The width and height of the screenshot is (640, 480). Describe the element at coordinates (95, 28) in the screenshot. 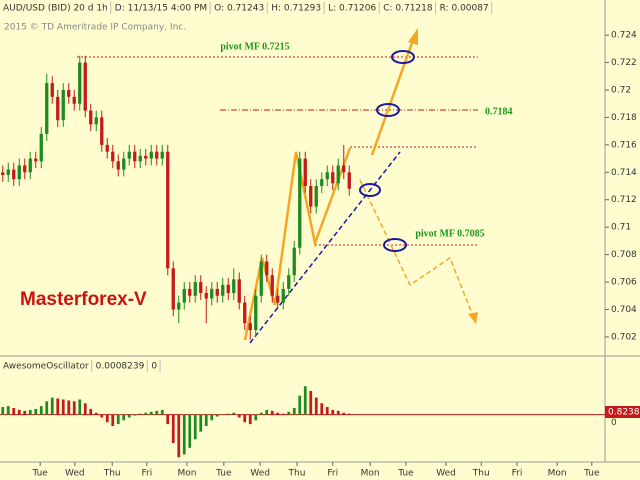

I see `copyright: 2015 © TD Ameritrade IP Company, Inc.` at that location.